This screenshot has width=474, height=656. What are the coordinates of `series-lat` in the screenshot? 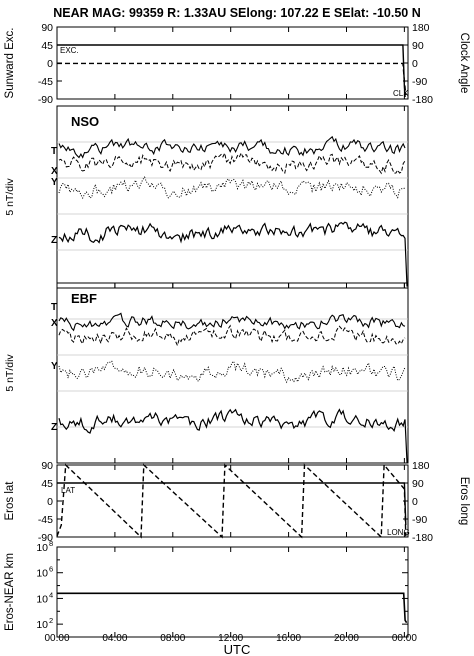 It's located at (232, 504).